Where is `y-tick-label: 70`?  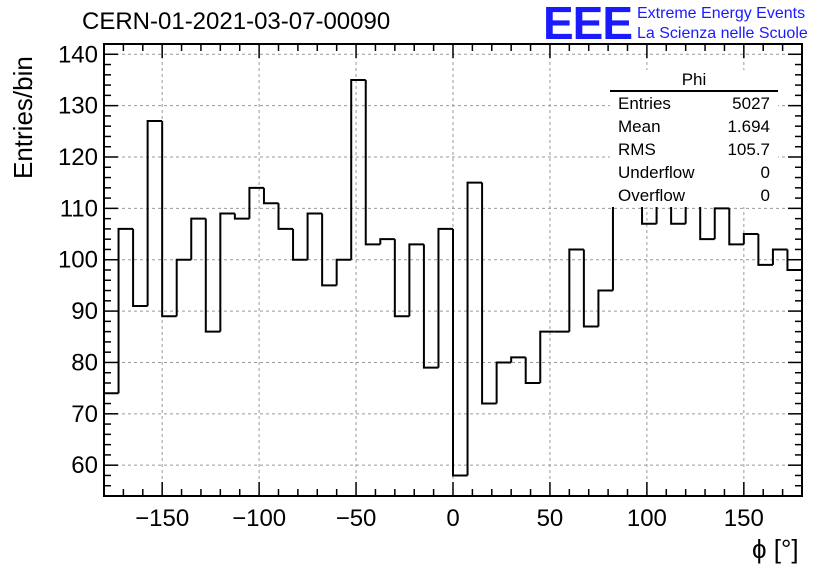 y-tick-label: 70 is located at coordinates (84, 414).